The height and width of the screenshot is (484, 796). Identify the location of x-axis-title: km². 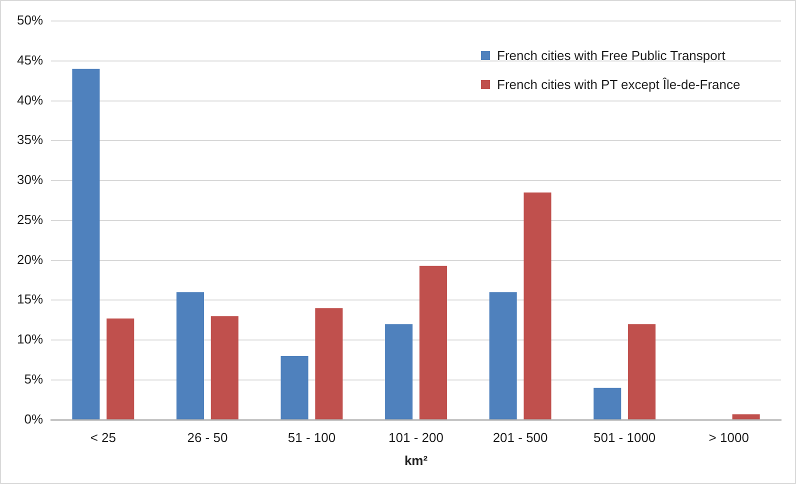
(416, 460).